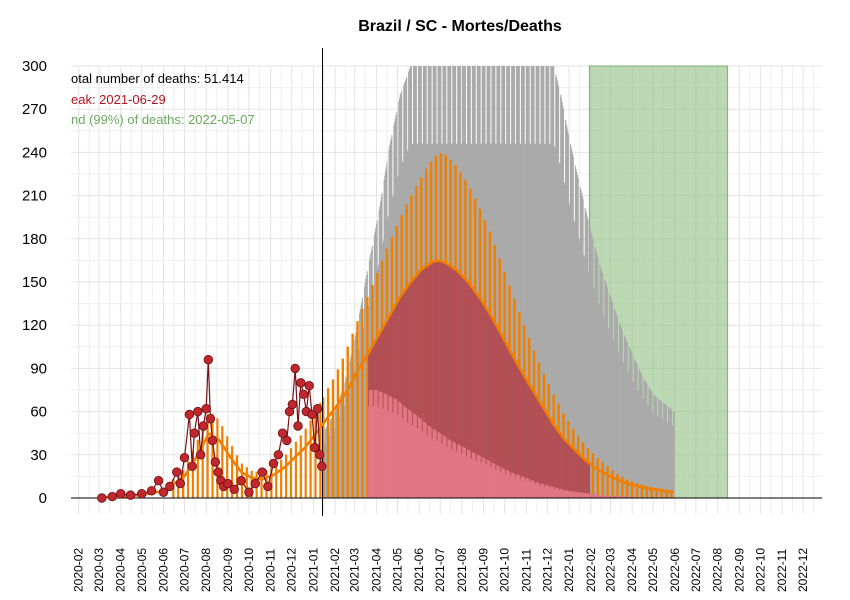  Describe the element at coordinates (38, 368) in the screenshot. I see `y-tick-label: 90` at that location.